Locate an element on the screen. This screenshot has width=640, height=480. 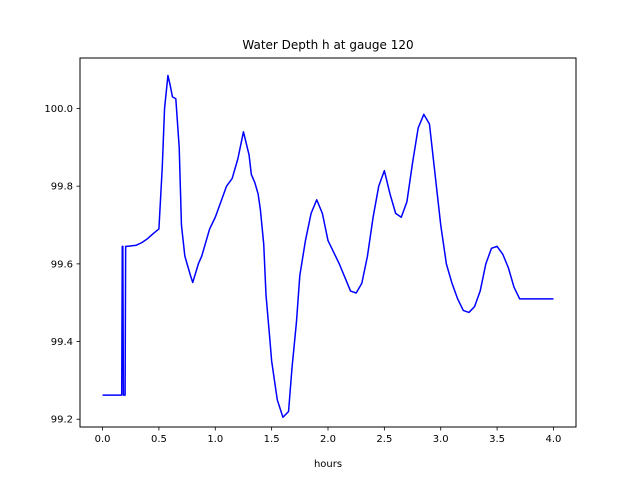
x-tick-label: 0.5 is located at coordinates (159, 439).